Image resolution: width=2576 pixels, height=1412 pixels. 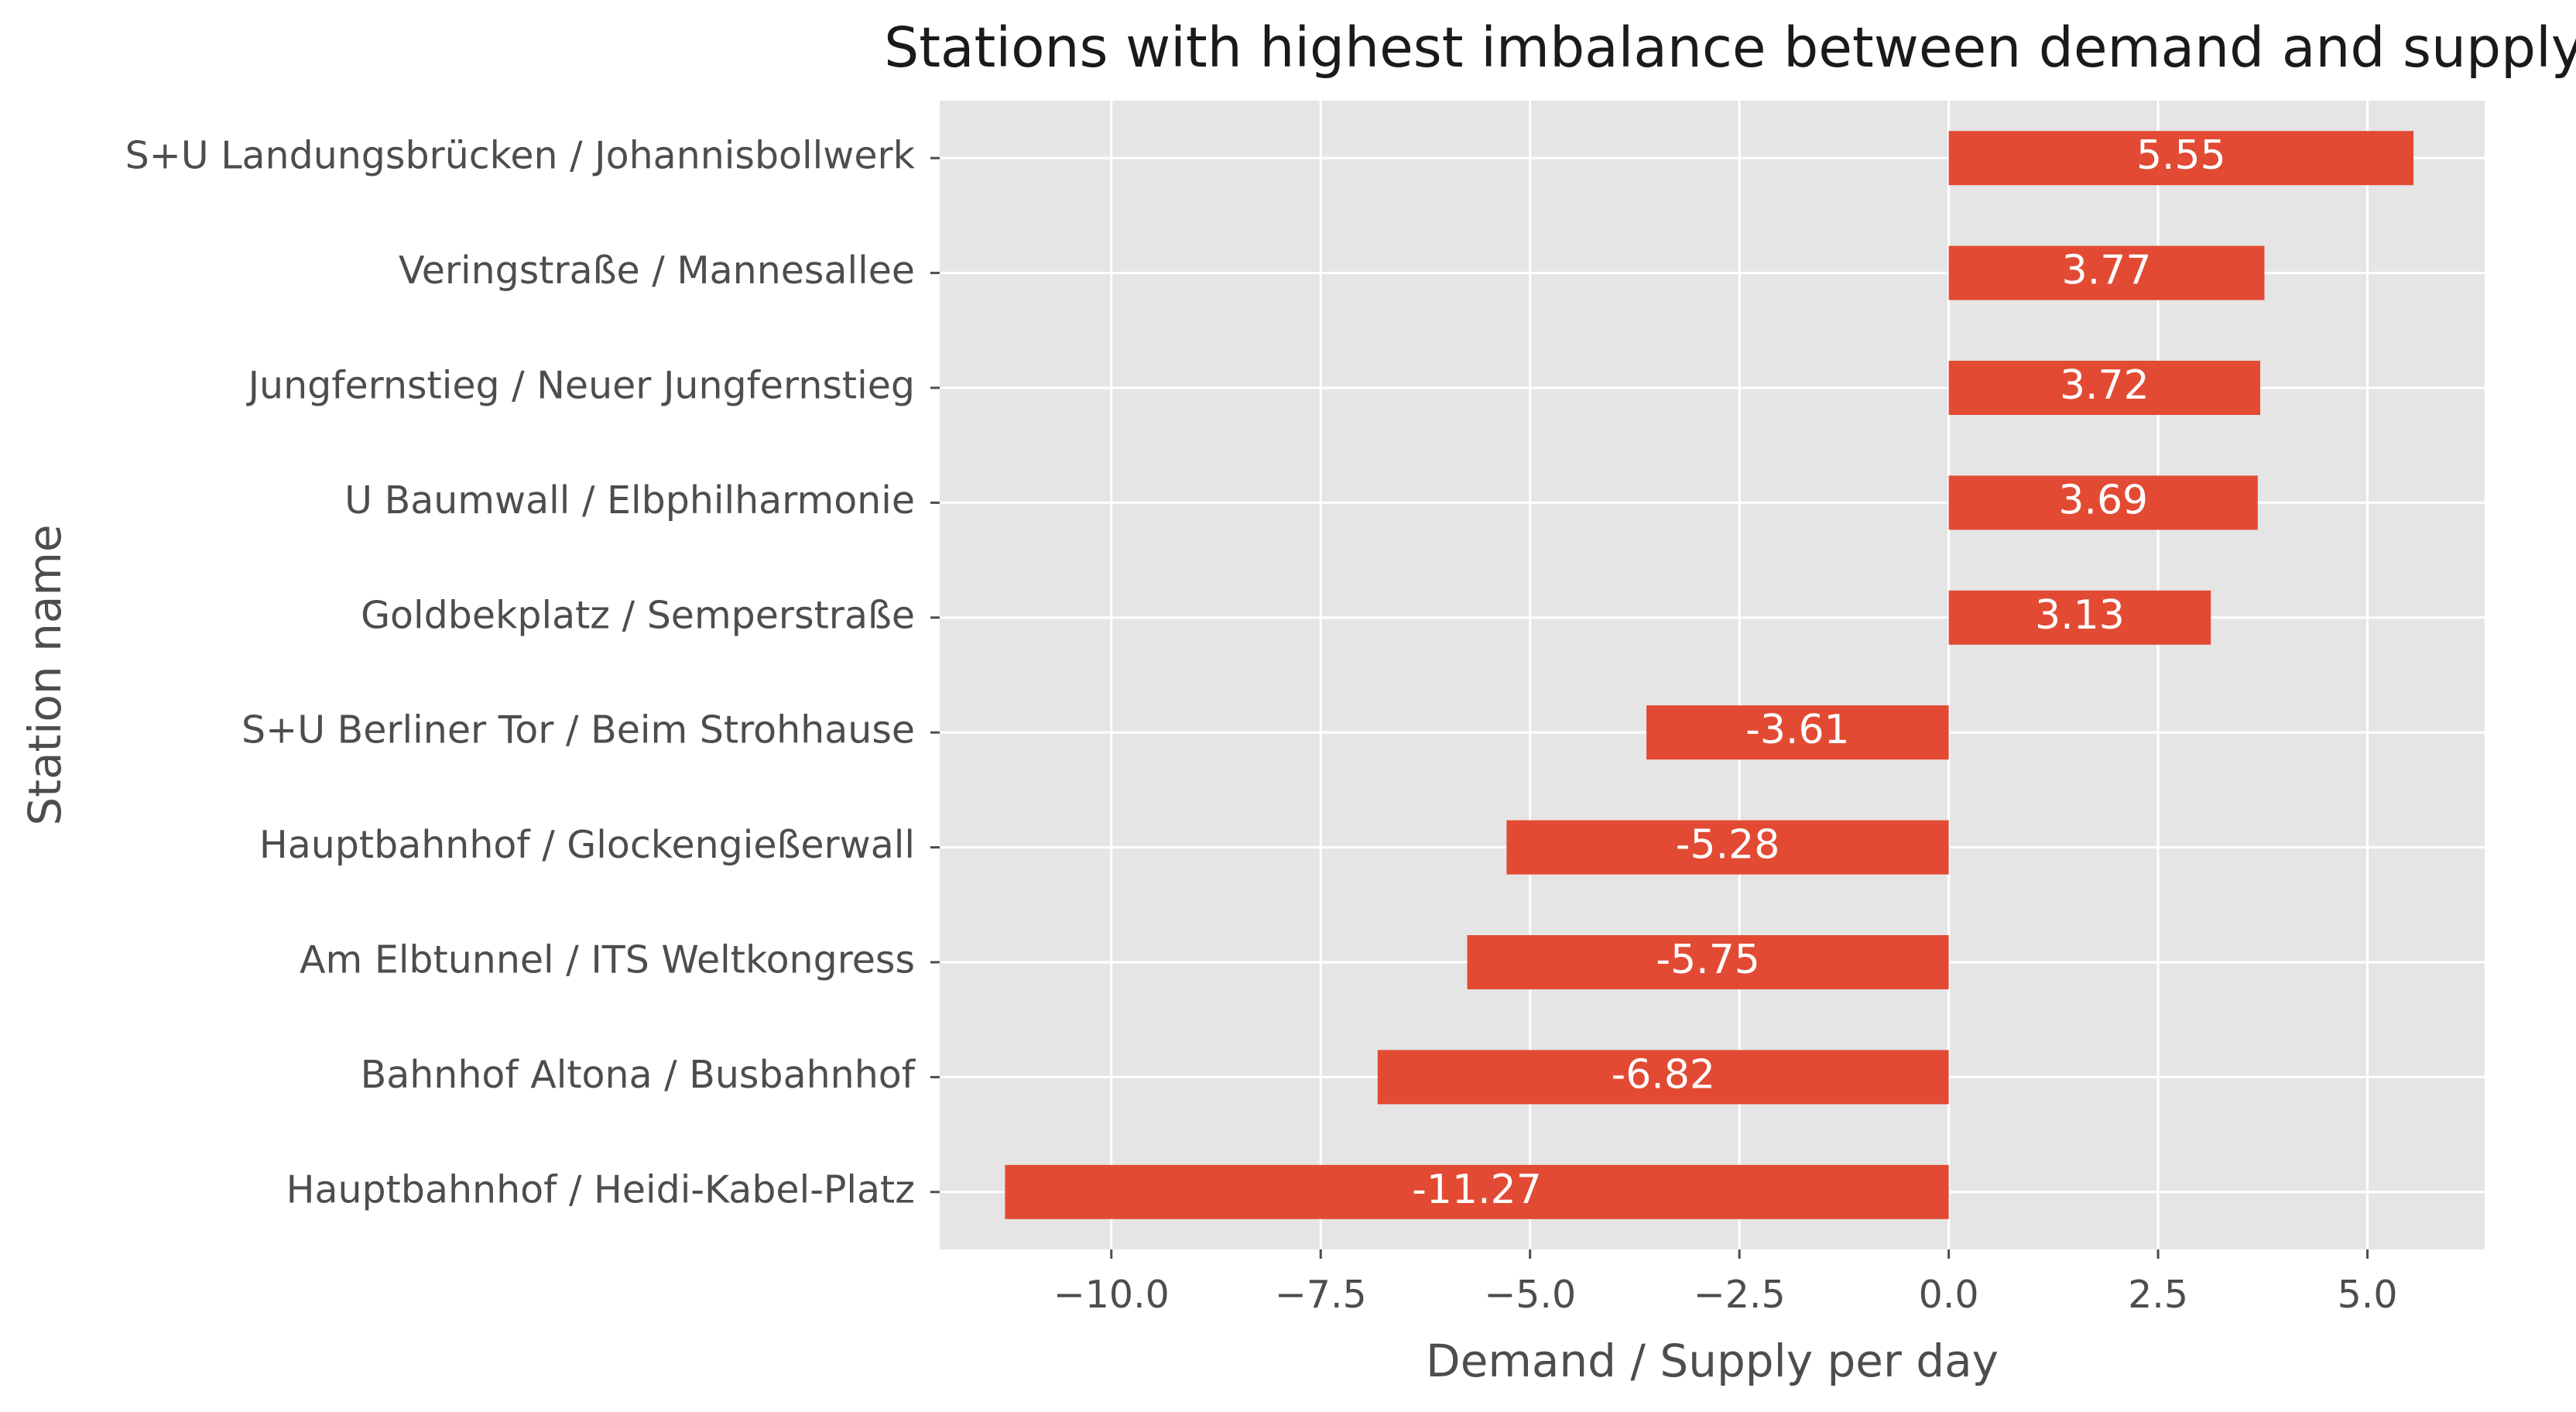 I want to click on y-tick-label: Am Elbtunnel / ITS Weltkongress, so click(x=607, y=960).